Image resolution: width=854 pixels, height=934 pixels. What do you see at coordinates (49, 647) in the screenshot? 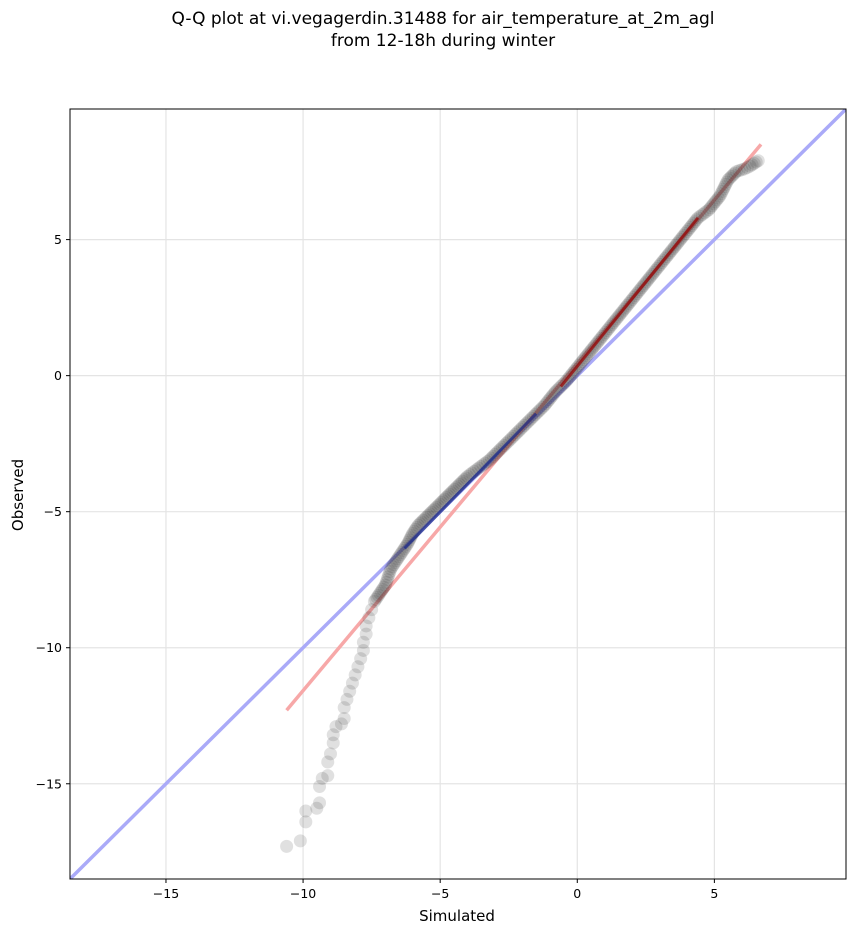
I see `y-tick-label: −10` at bounding box center [49, 647].